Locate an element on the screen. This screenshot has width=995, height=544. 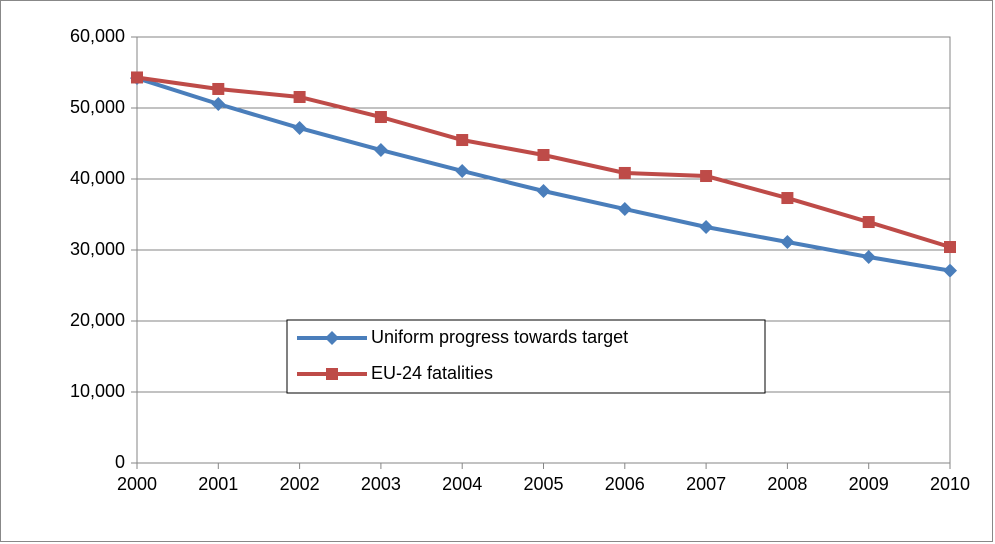
y-tick-label: 30,000 is located at coordinates (97, 249).